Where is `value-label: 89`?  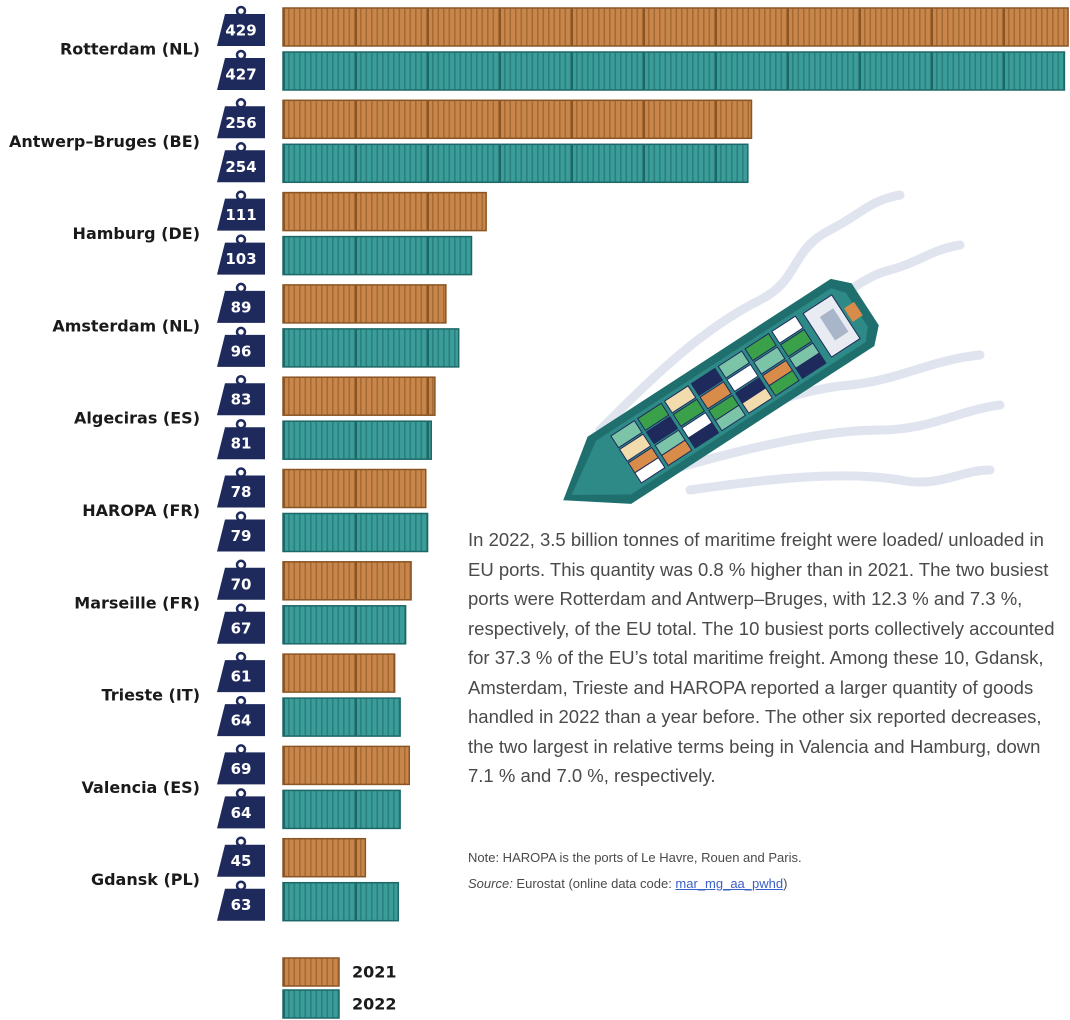
value-label: 89 is located at coordinates (241, 307).